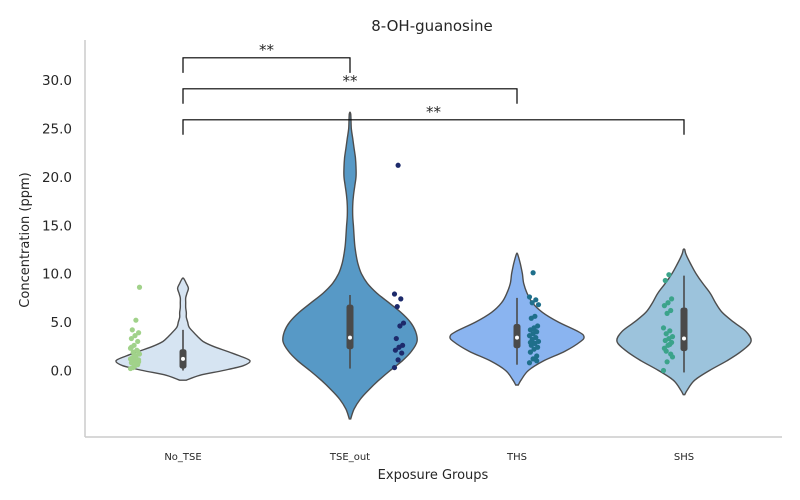 This screenshot has width=800, height=500. What do you see at coordinates (350, 337) in the screenshot?
I see `median-TSE_out` at bounding box center [350, 337].